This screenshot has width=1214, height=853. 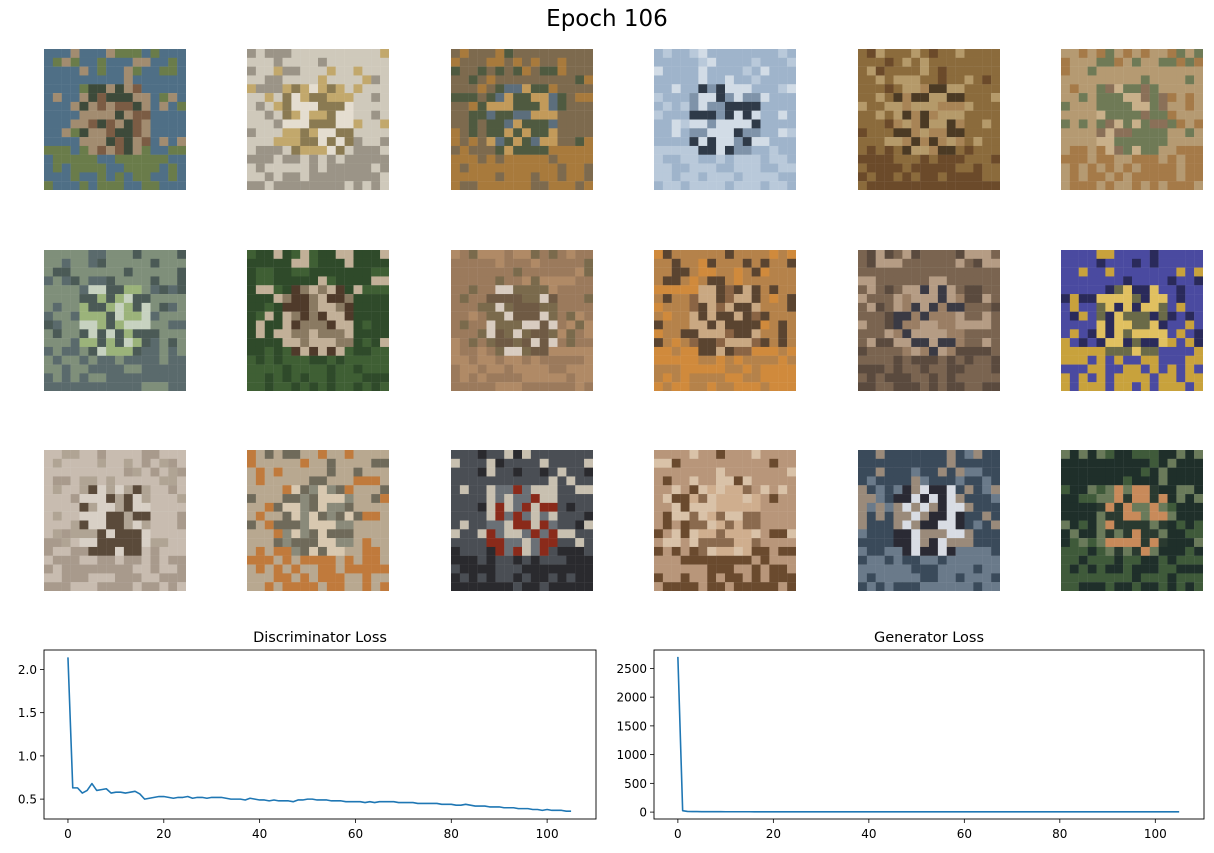 I want to click on disc-axes-frame, so click(x=320, y=734).